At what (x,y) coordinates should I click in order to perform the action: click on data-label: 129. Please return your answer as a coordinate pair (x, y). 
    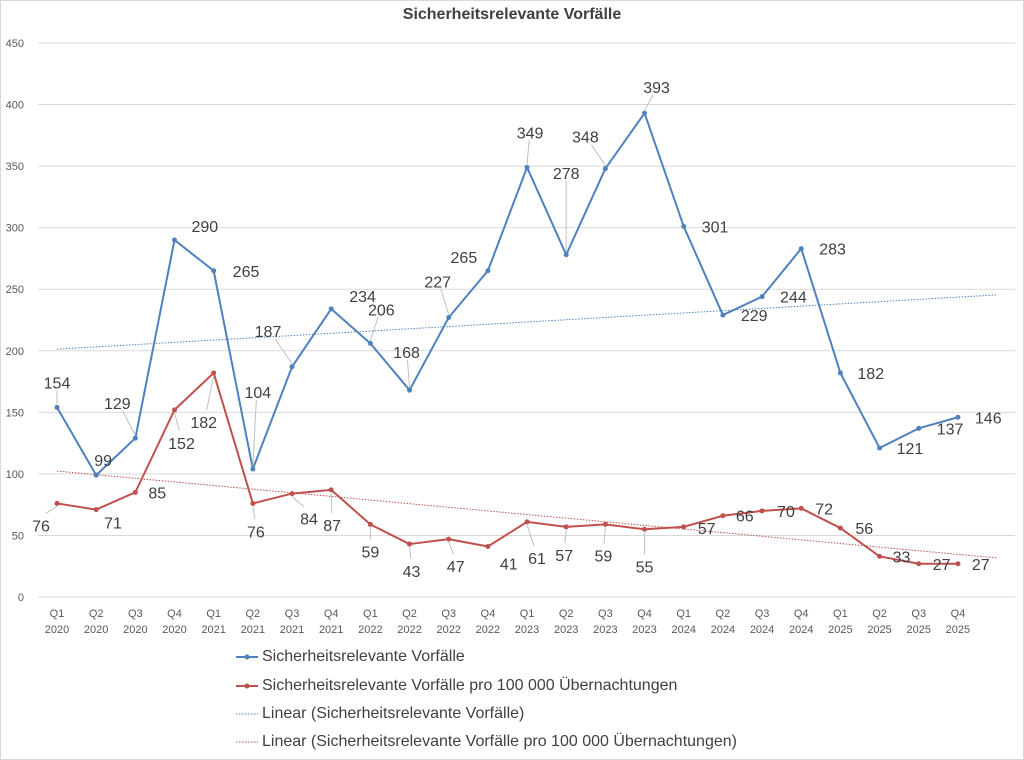
    Looking at the image, I should click on (117, 404).